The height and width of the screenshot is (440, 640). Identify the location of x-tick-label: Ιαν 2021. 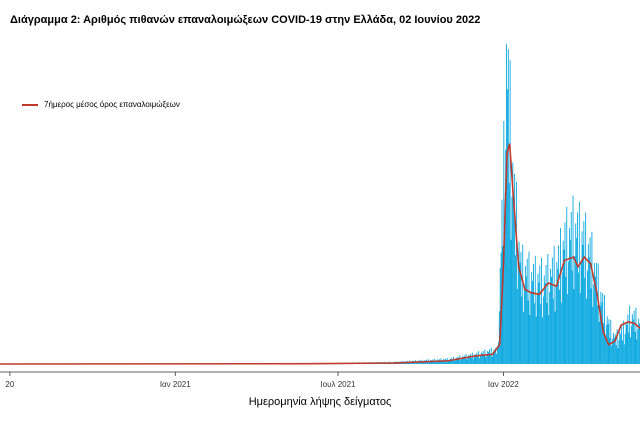
(175, 384).